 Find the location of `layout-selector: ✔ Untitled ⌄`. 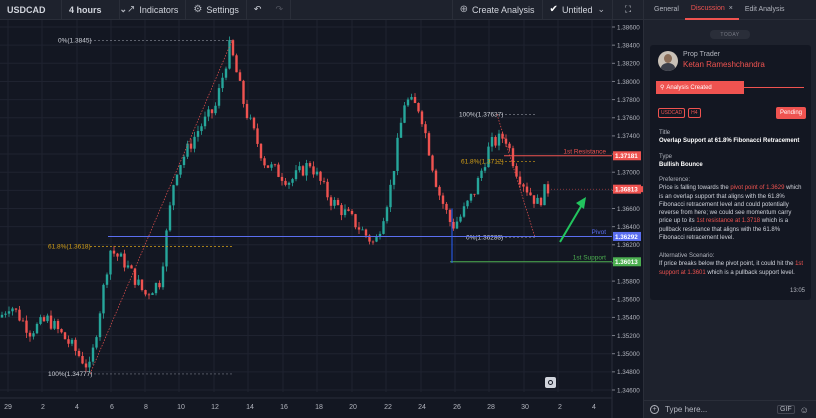

layout-selector: ✔ Untitled ⌄ is located at coordinates (578, 10).